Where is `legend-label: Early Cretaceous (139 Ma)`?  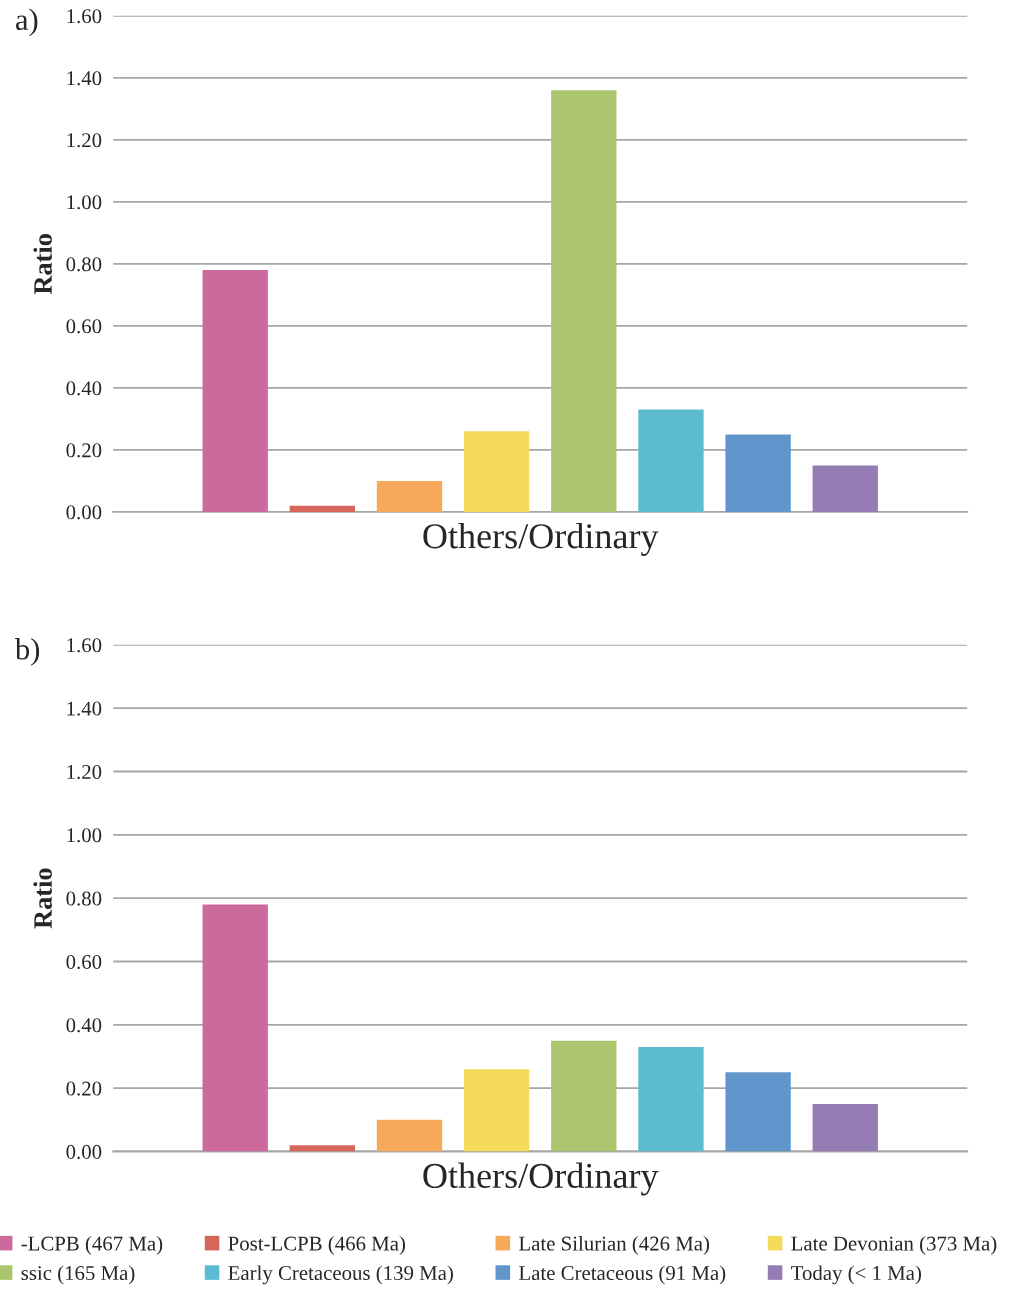
legend-label: Early Cretaceous (139 Ma) is located at coordinates (340, 1275).